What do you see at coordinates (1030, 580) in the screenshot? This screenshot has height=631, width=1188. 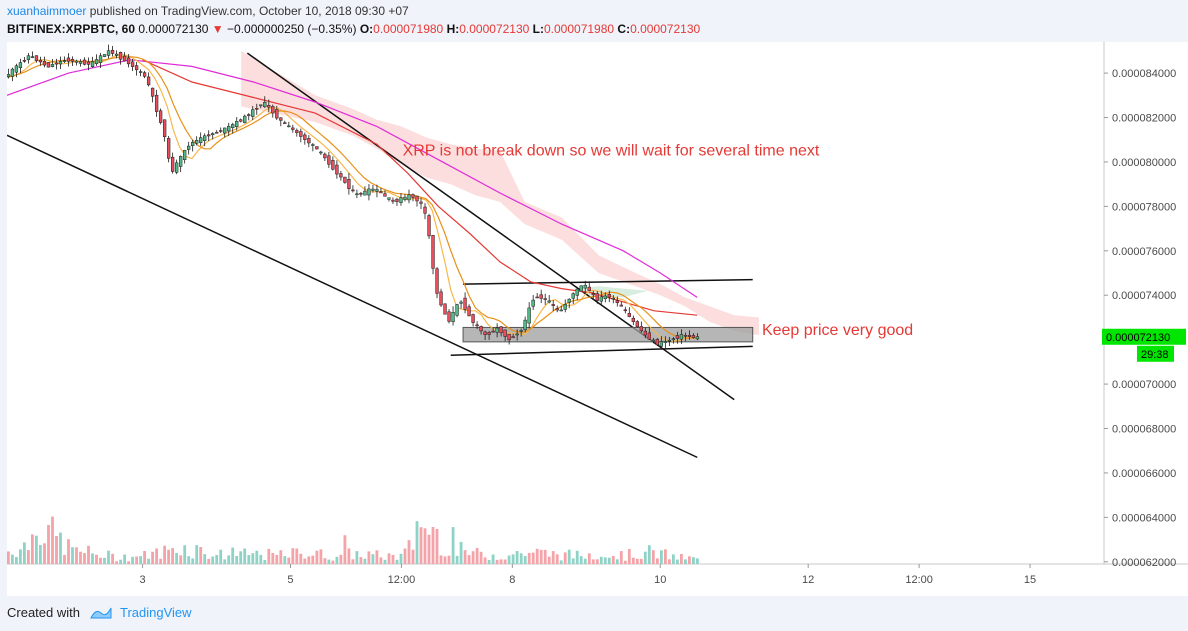 I see `time-tick-label: 15` at bounding box center [1030, 580].